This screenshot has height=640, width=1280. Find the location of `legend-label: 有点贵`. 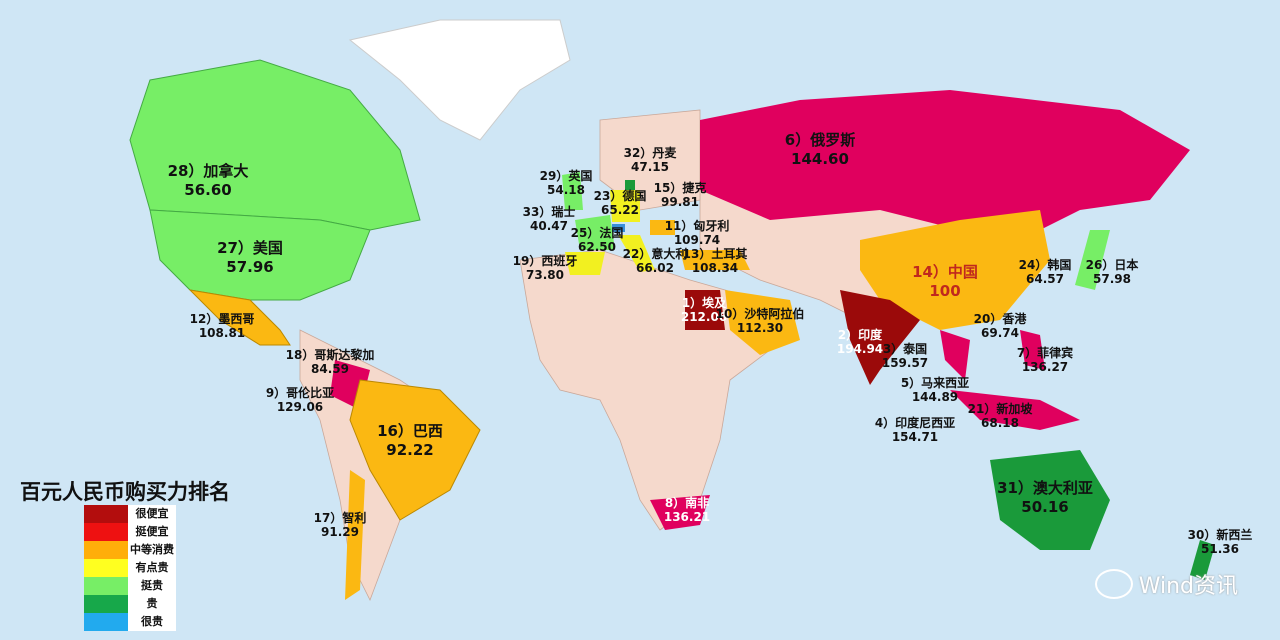

legend-label: 有点贵 is located at coordinates (152, 568).